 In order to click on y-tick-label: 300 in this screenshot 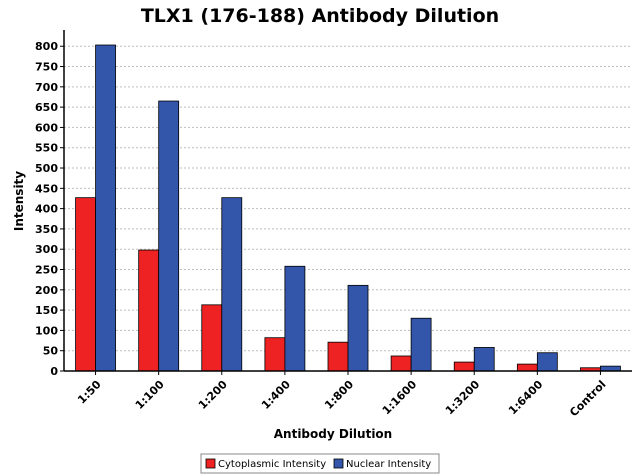, I will do `click(46, 249)`.